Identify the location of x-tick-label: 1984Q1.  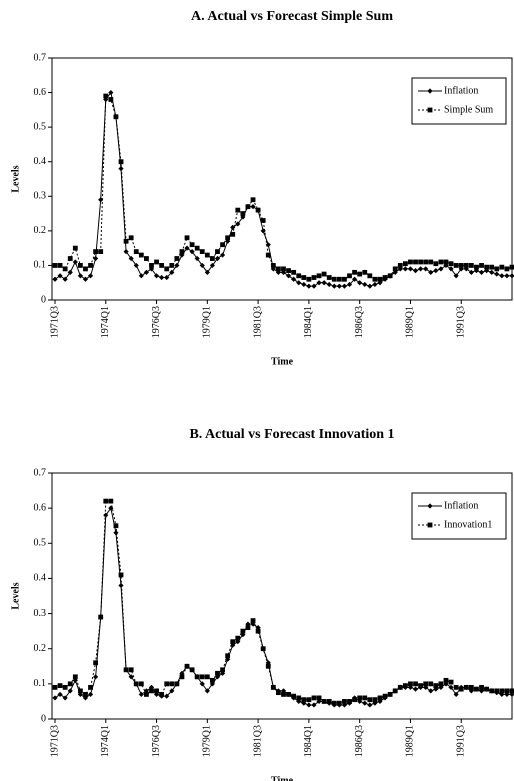
(308, 322).